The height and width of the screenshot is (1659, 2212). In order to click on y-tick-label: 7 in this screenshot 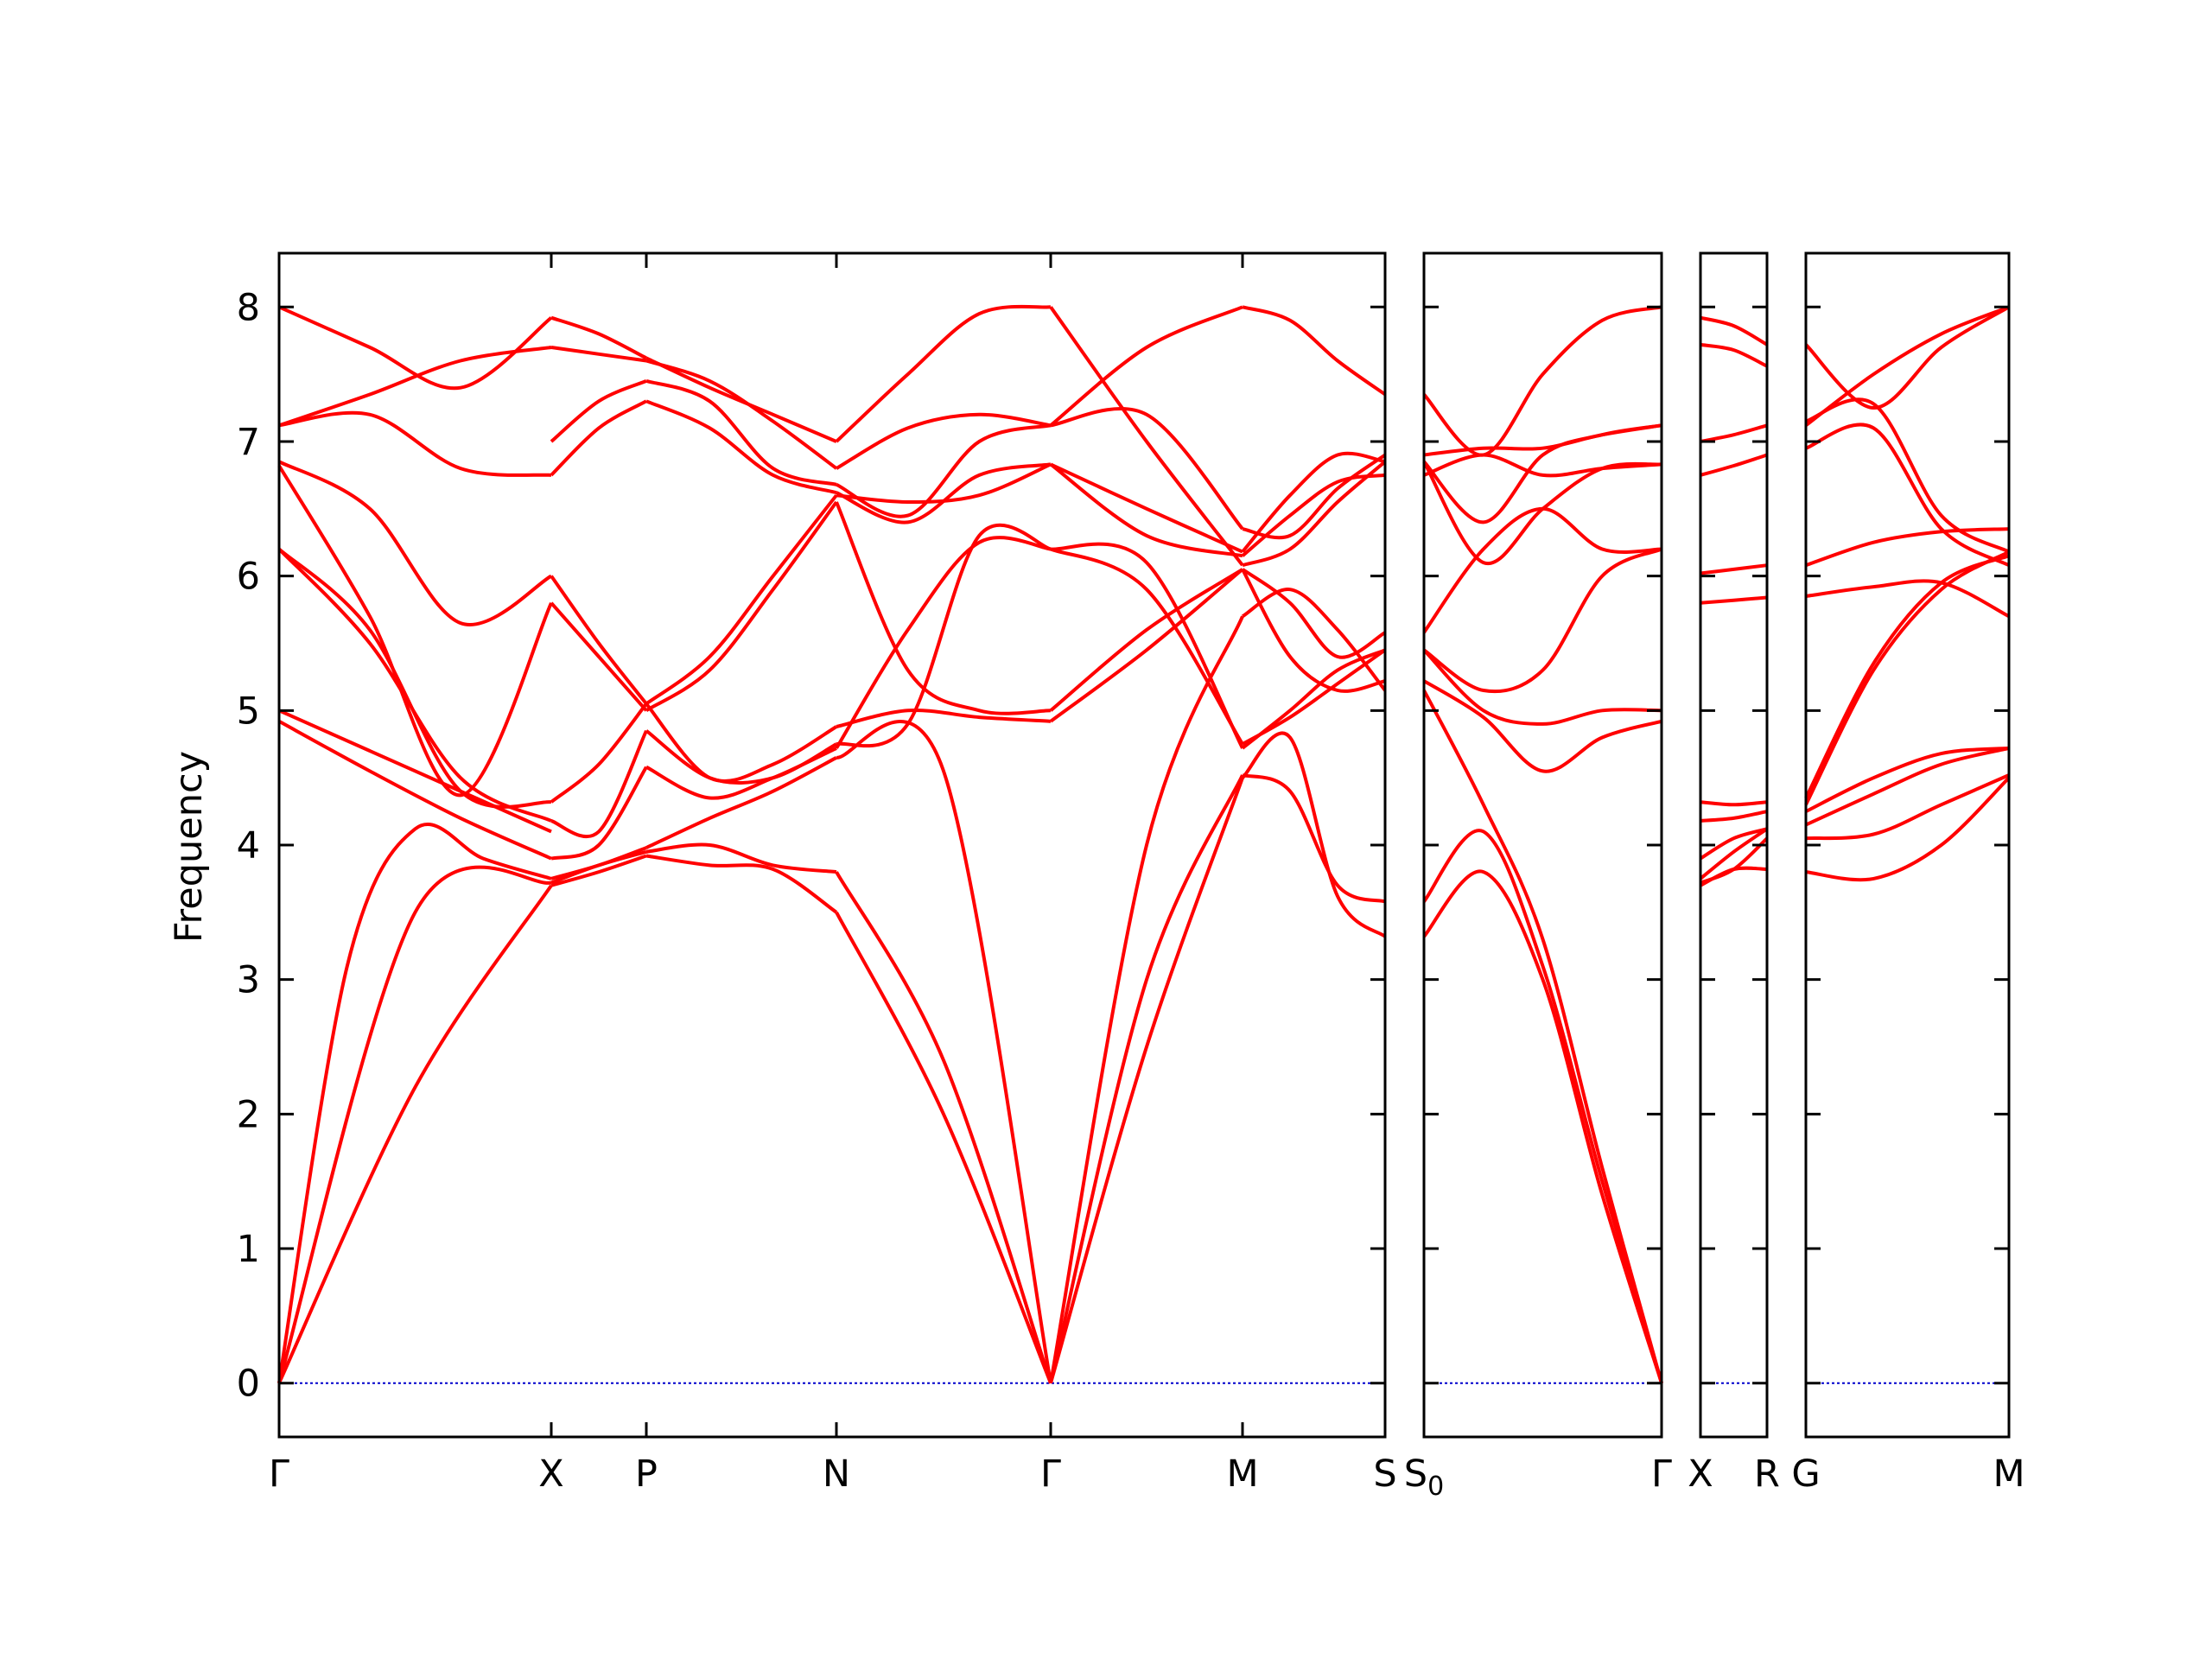, I will do `click(248, 442)`.